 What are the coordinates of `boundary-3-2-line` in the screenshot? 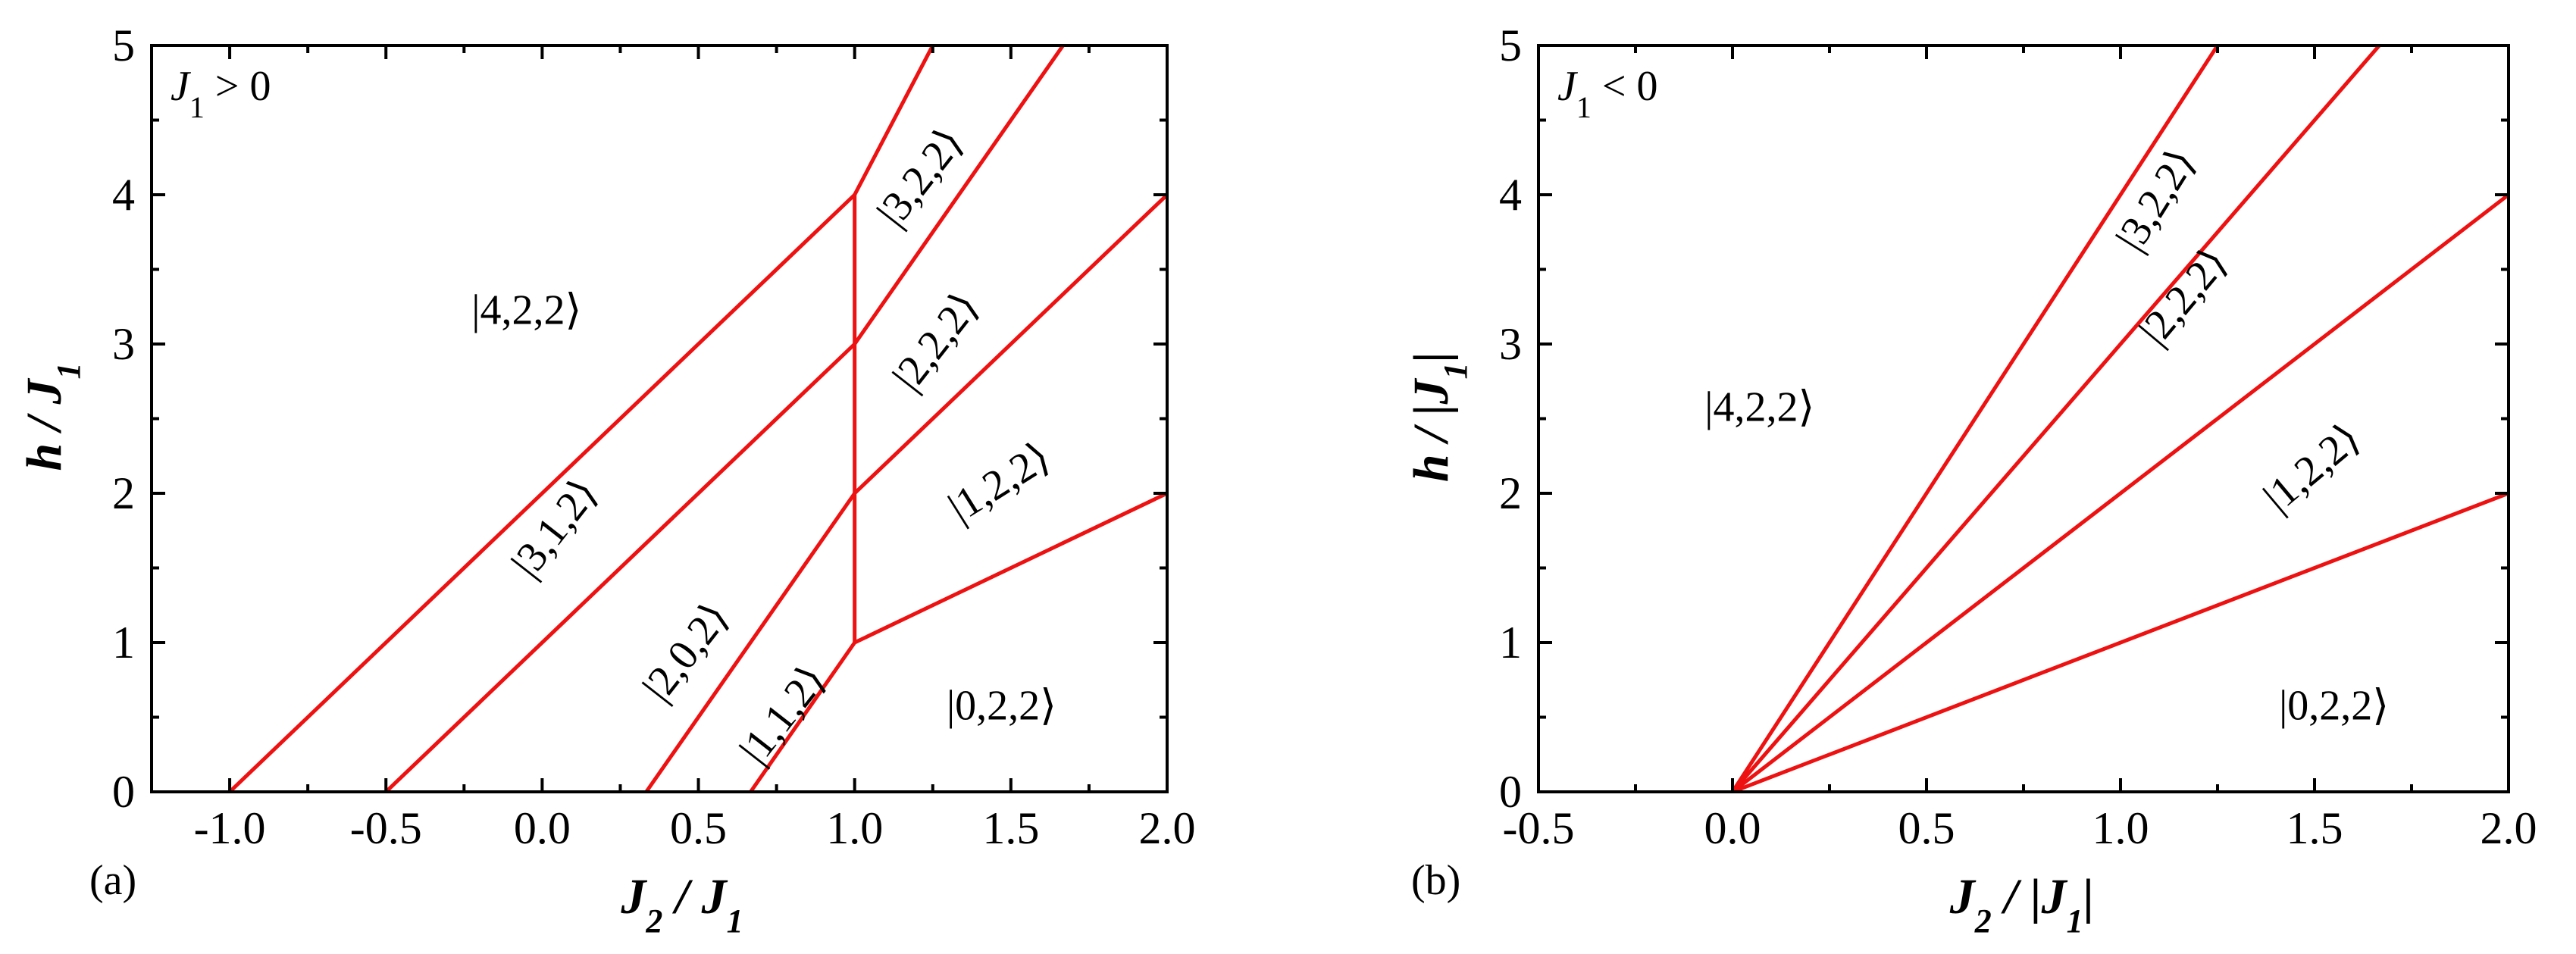 It's located at (620, 567).